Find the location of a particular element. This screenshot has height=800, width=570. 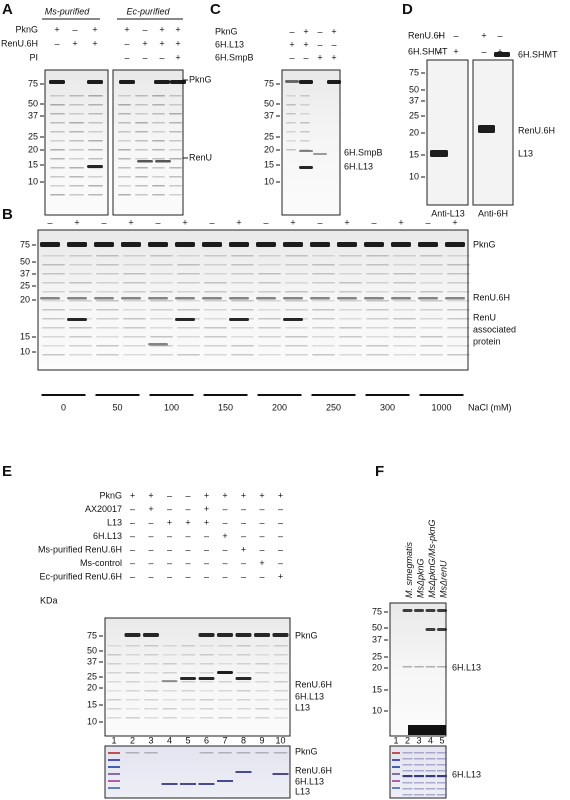

band-label: 6H.SHMT is located at coordinates (538, 54).